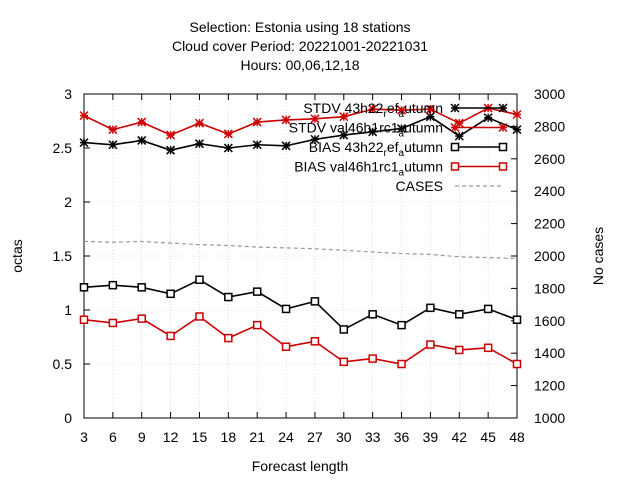 The image size is (640, 480). Describe the element at coordinates (68, 94) in the screenshot. I see `y-tick-label: 3` at that location.